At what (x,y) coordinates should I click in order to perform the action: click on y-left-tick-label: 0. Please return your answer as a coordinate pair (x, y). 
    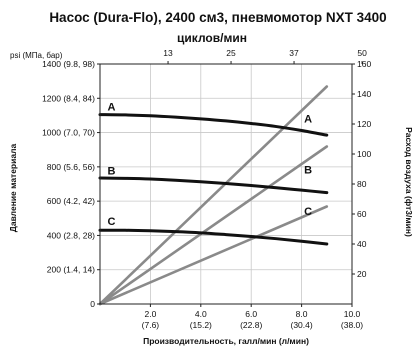
    Looking at the image, I should click on (92, 304).